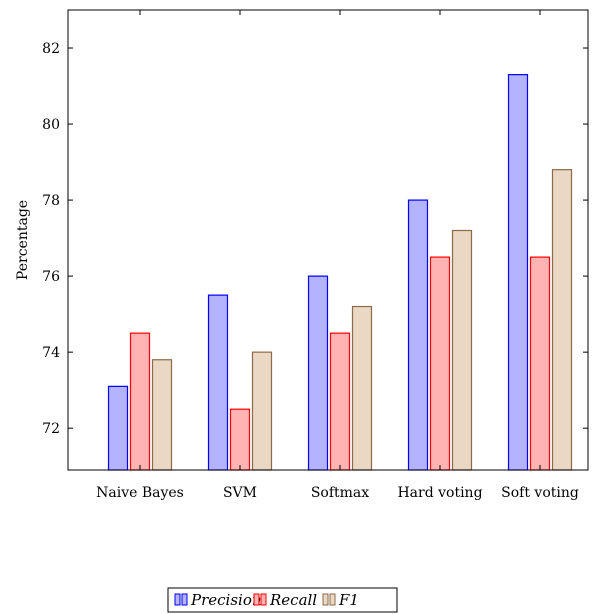  Describe the element at coordinates (51, 429) in the screenshot. I see `y-tick-label: 72` at that location.